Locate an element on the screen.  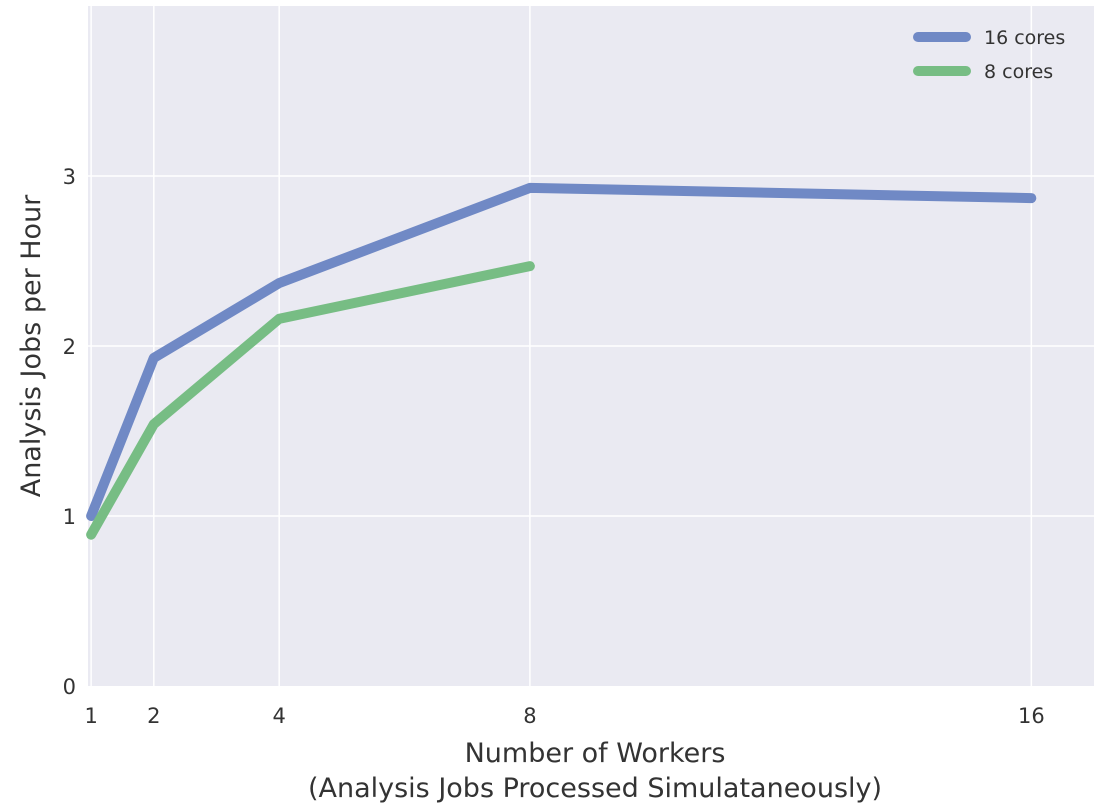
x-tick-label: 1 is located at coordinates (90, 716).